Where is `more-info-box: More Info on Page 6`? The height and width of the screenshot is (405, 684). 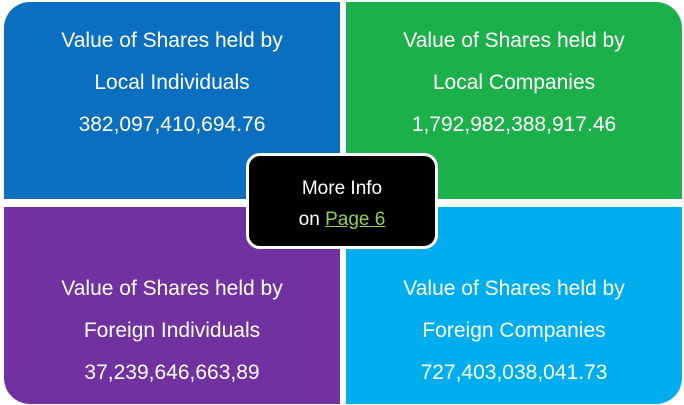 more-info-box: More Info on Page 6 is located at coordinates (342, 201).